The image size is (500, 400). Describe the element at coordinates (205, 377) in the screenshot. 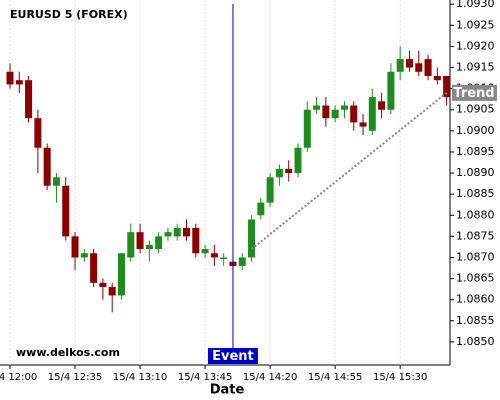

I see `x-tick-label: 15/4 13:45` at that location.